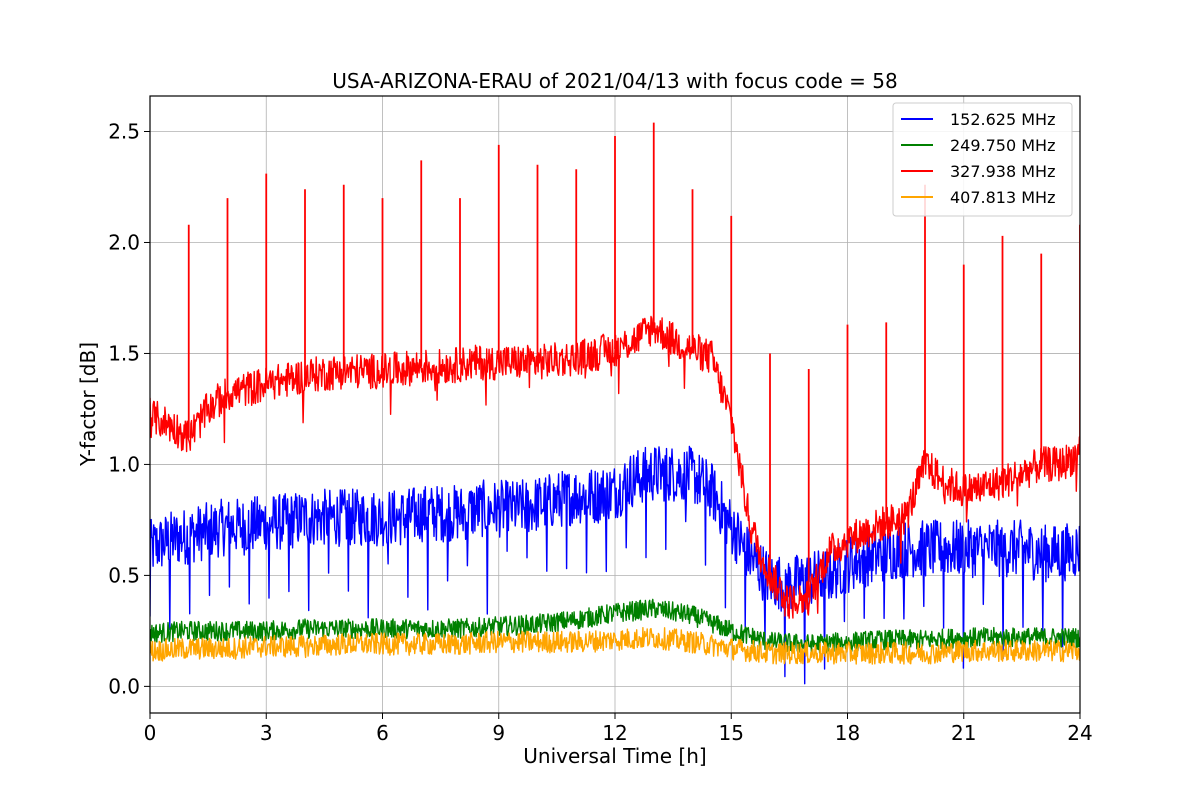 The height and width of the screenshot is (804, 1200). What do you see at coordinates (963, 733) in the screenshot?
I see `x-tick-label: 21` at bounding box center [963, 733].